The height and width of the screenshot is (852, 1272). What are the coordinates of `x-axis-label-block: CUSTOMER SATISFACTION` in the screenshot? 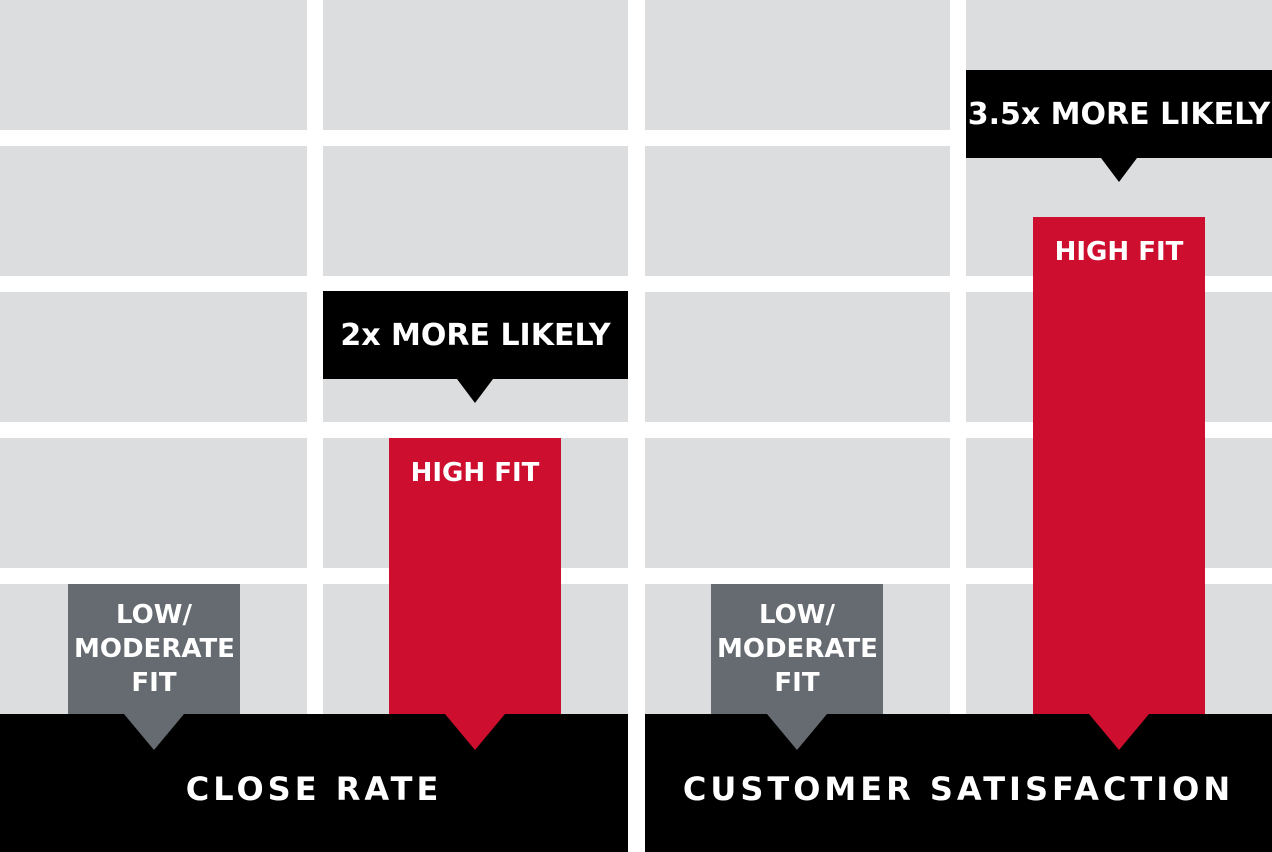 It's located at (958, 783).